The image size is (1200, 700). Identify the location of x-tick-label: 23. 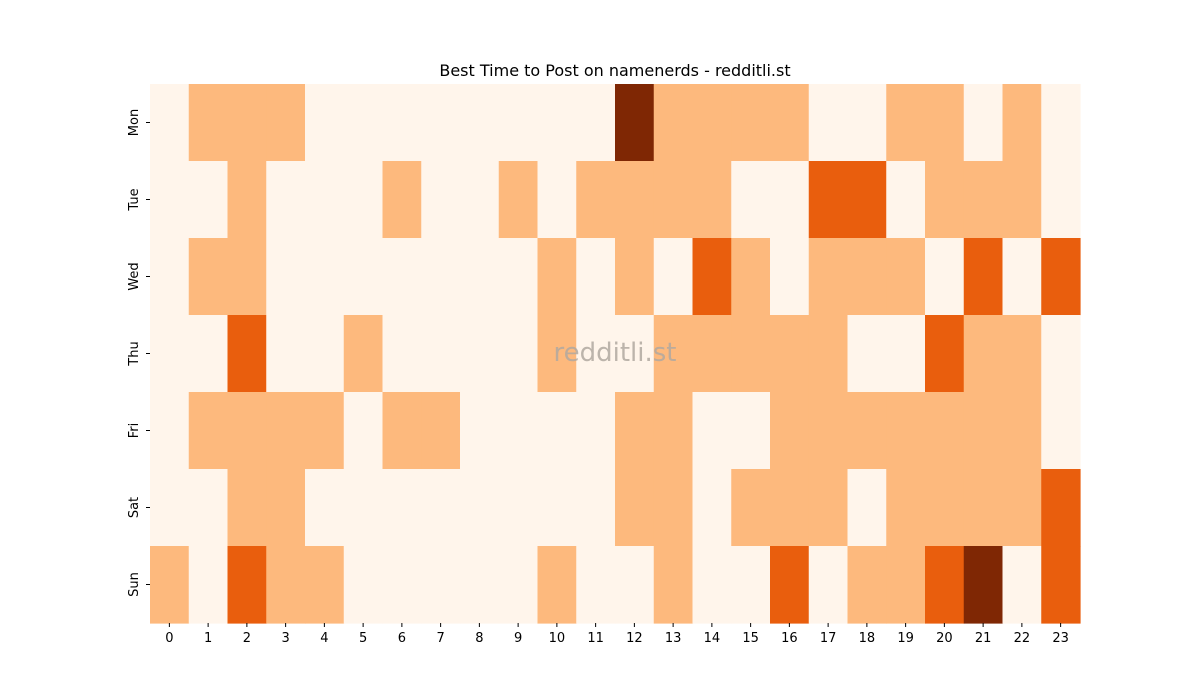
(1060, 638).